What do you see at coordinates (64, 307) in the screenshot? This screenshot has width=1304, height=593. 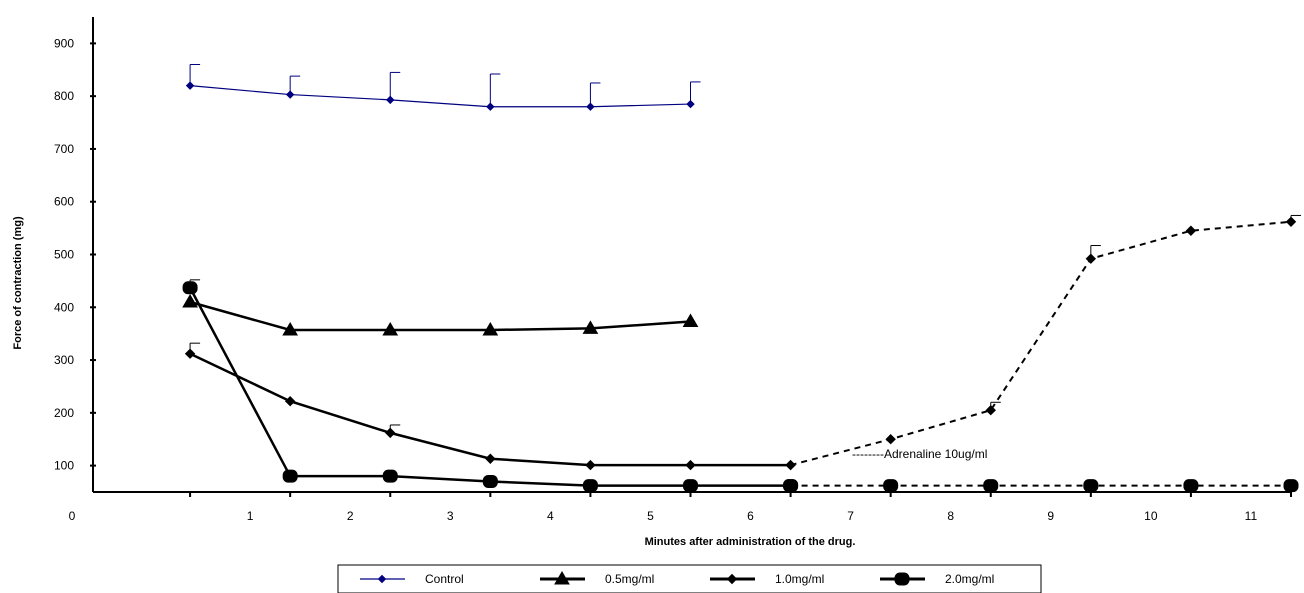 I see `y-tick-label: 400` at bounding box center [64, 307].